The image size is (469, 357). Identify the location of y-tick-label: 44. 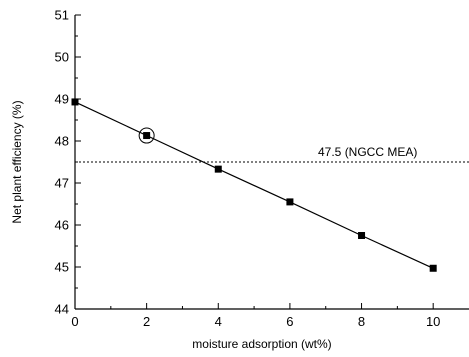
(62, 309).